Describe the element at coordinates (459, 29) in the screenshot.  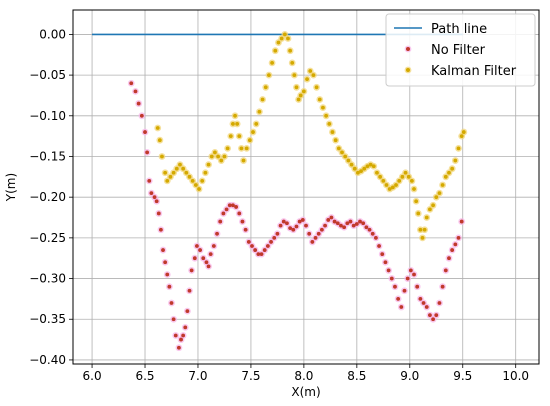
I see `legend-label-path-line: Path line` at that location.